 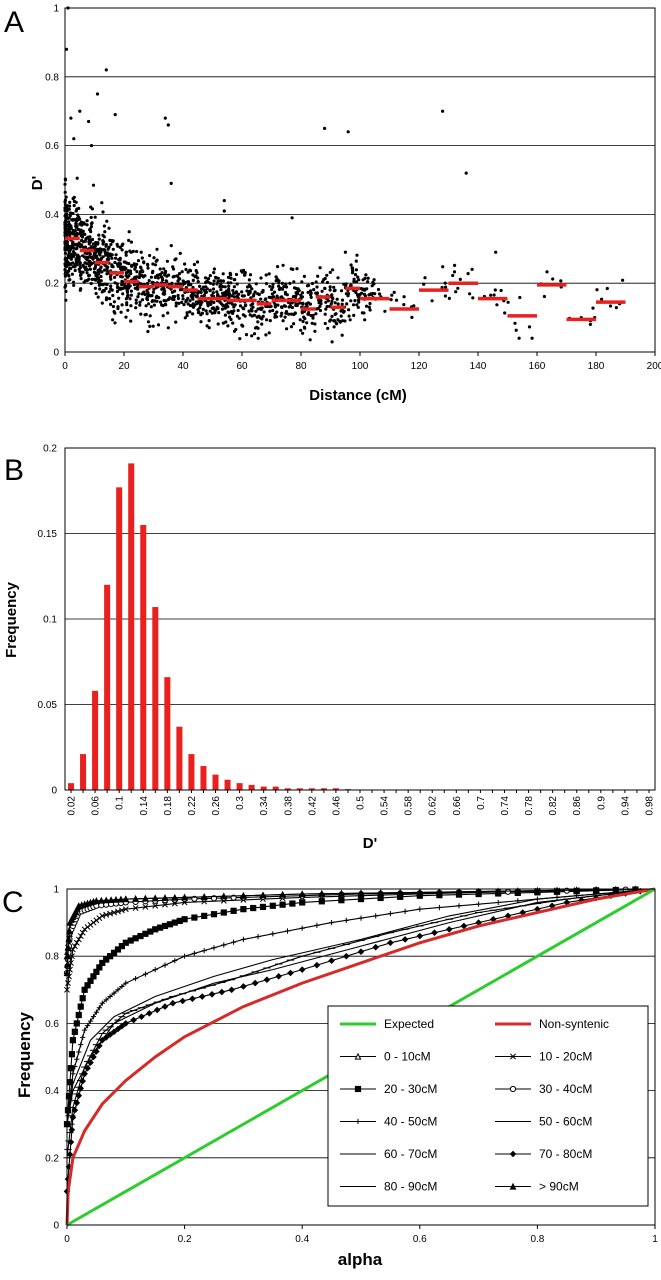 I want to click on chart-b-ytick-label: 0.15, so click(x=48, y=534).